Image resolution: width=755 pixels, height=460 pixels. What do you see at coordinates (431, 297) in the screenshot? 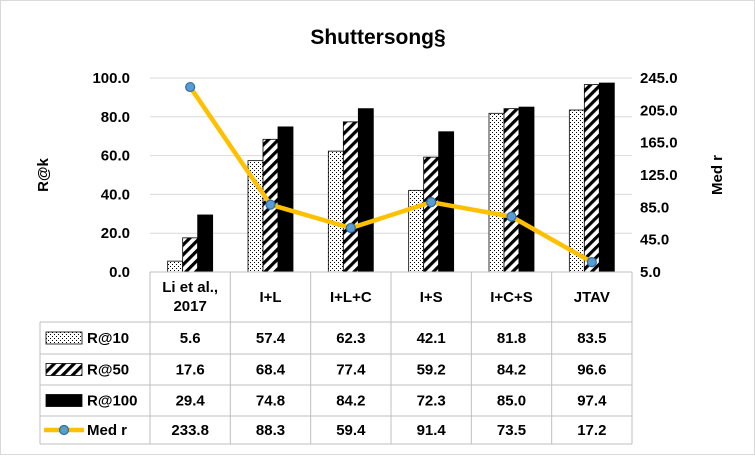
I see `category-label: I+S` at bounding box center [431, 297].